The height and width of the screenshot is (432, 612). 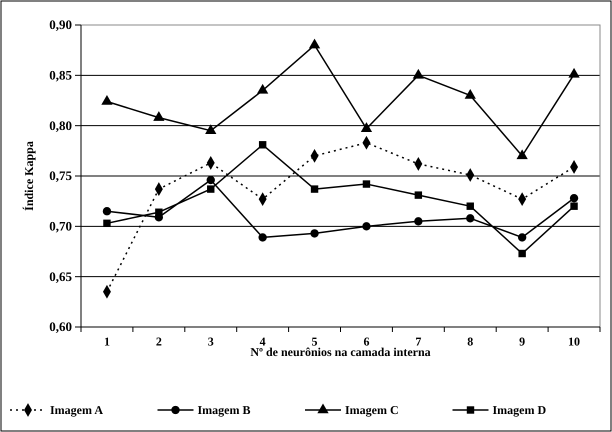 I want to click on x-tick-label: 1, so click(x=107, y=341).